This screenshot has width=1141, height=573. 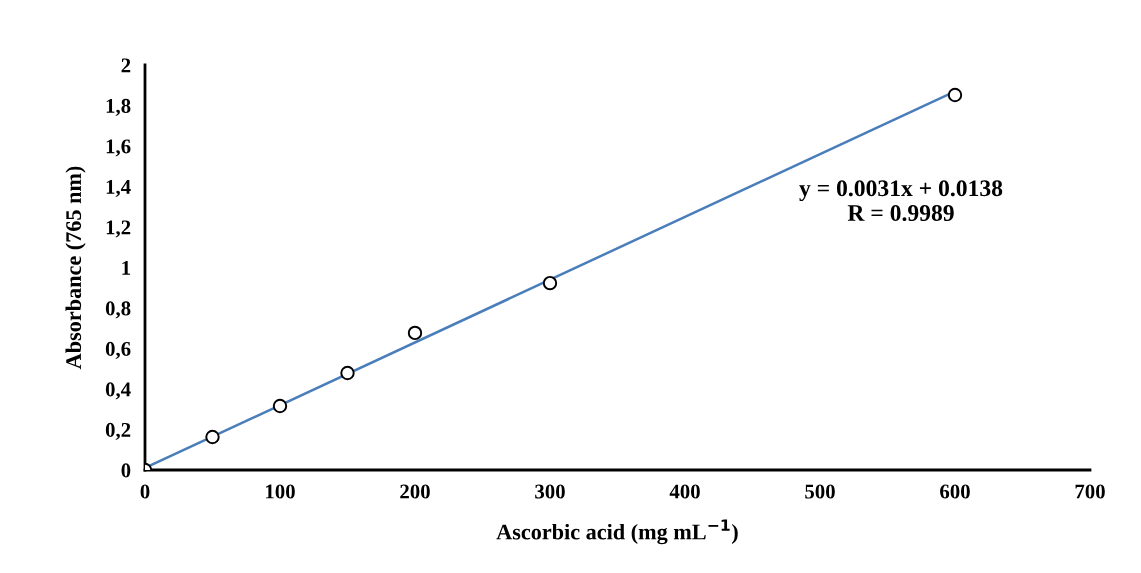 I want to click on y-tick-label: 2, so click(x=126, y=65).